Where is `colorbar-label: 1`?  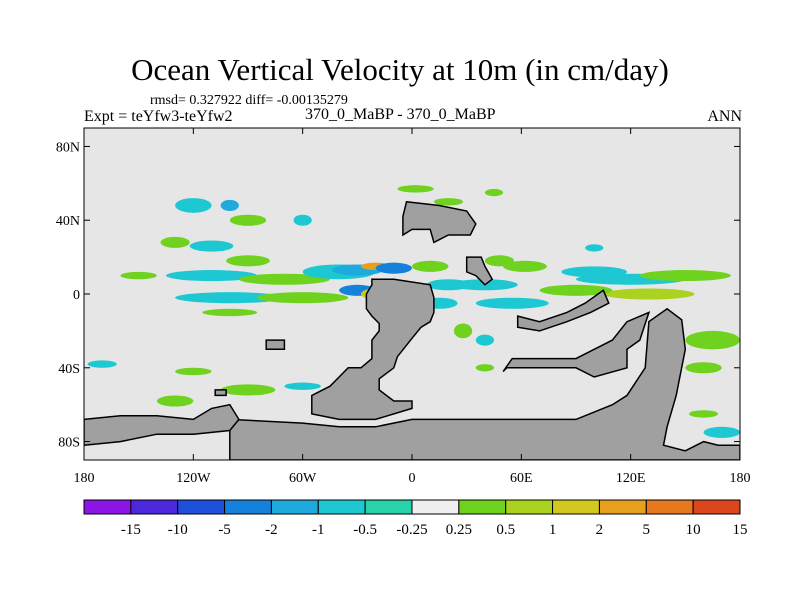
colorbar-label: 1 is located at coordinates (553, 530).